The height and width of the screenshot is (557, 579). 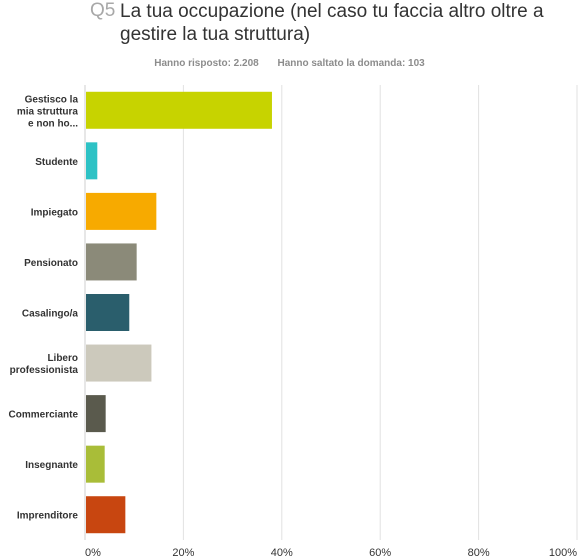 What do you see at coordinates (52, 99) in the screenshot?
I see `category-label: Gestisco la` at bounding box center [52, 99].